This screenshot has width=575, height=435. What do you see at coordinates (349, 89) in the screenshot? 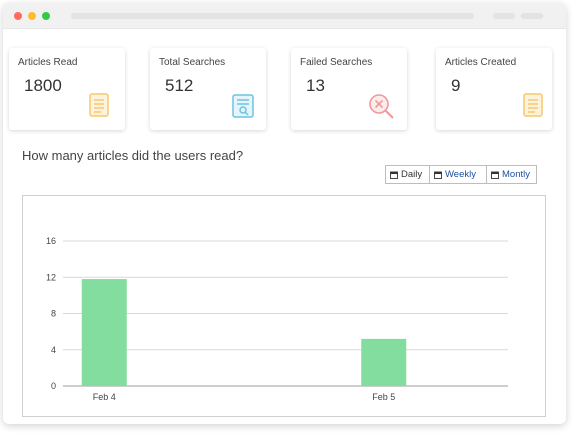
I see `stat-card-failed-searches: Failed Searches 13` at bounding box center [349, 89].